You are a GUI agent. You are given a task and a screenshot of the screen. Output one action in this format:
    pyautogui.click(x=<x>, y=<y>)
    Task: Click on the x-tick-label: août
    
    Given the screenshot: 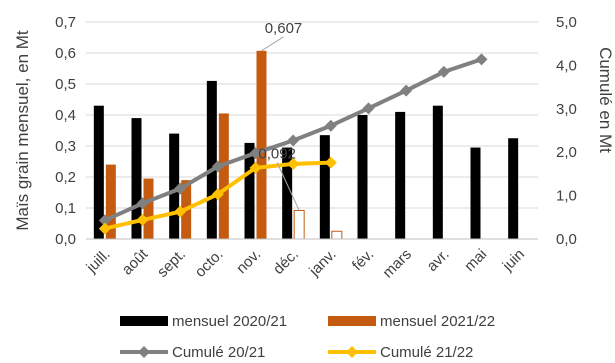 What is the action you would take?
    pyautogui.click(x=135, y=261)
    